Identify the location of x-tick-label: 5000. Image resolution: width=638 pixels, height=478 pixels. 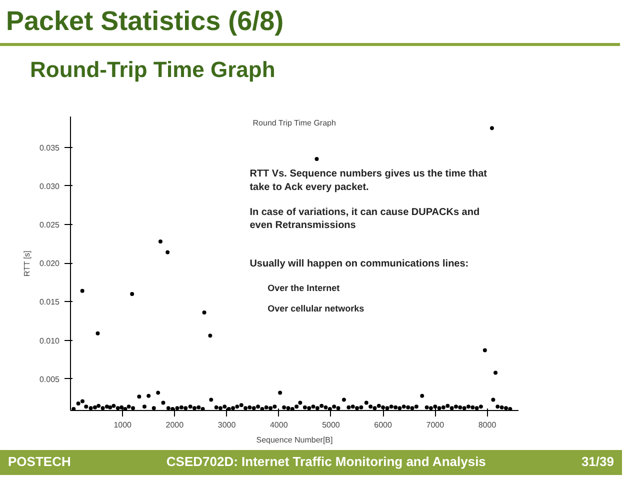
(331, 425).